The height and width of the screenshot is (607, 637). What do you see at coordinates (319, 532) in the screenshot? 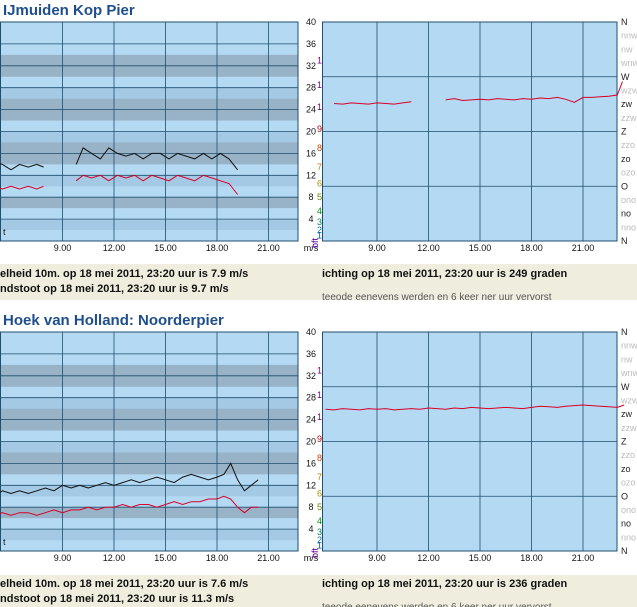
I see `bft-tick-label: 3` at bounding box center [319, 532].